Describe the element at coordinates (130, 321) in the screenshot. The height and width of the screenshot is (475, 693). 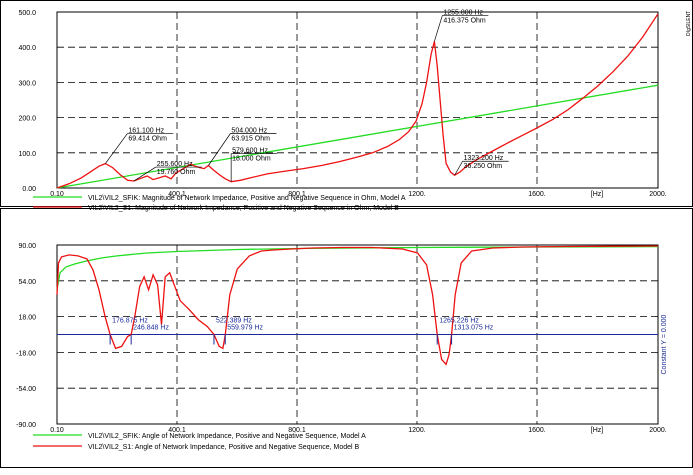
I see `angle-annotation-label: 176.875 Hz` at that location.